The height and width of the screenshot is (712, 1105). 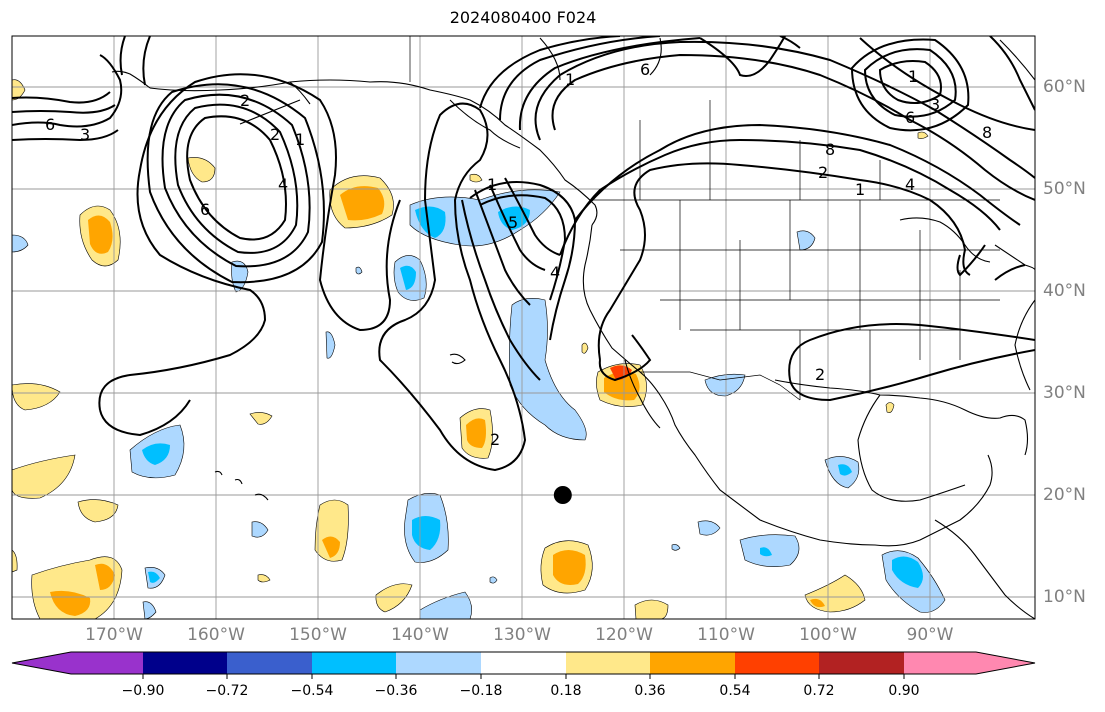 I want to click on lat-label: 50°N, so click(x=1064, y=189).